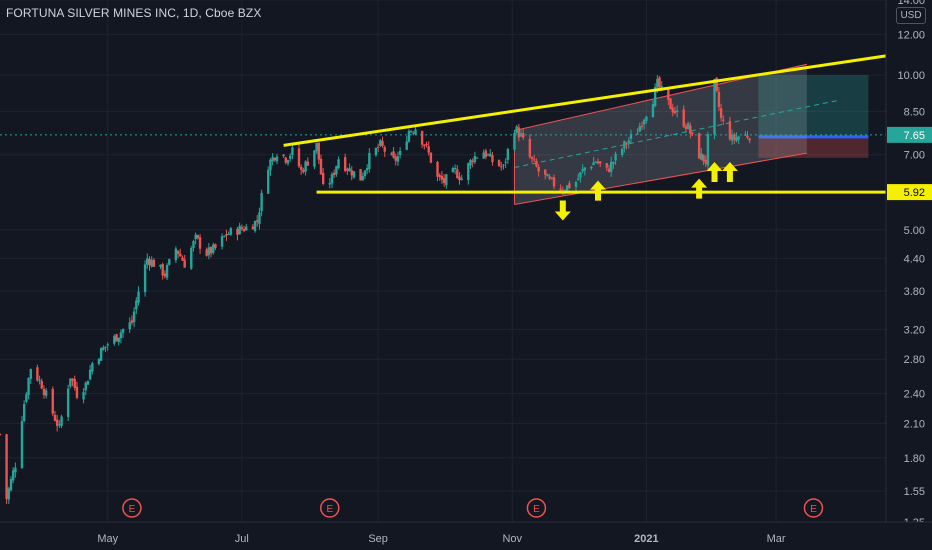 This screenshot has width=932, height=550. Describe the element at coordinates (699, 188) in the screenshot. I see `arrow-up-icon` at that location.